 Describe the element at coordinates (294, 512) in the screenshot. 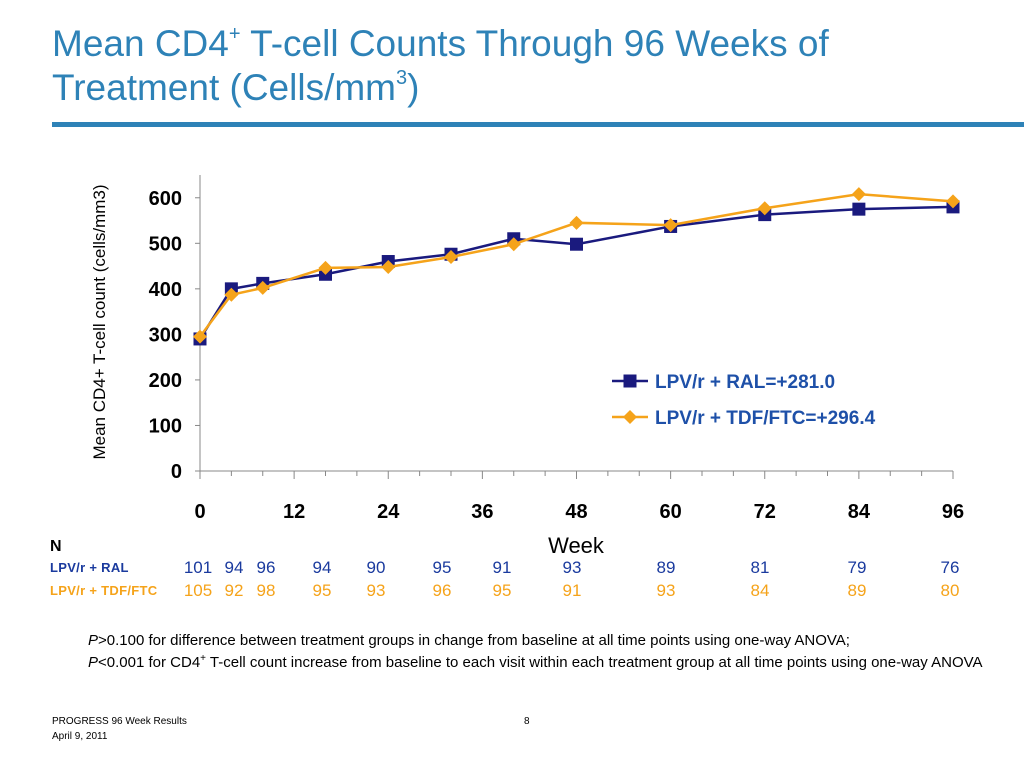

I see `x-tick-label: 12` at that location.